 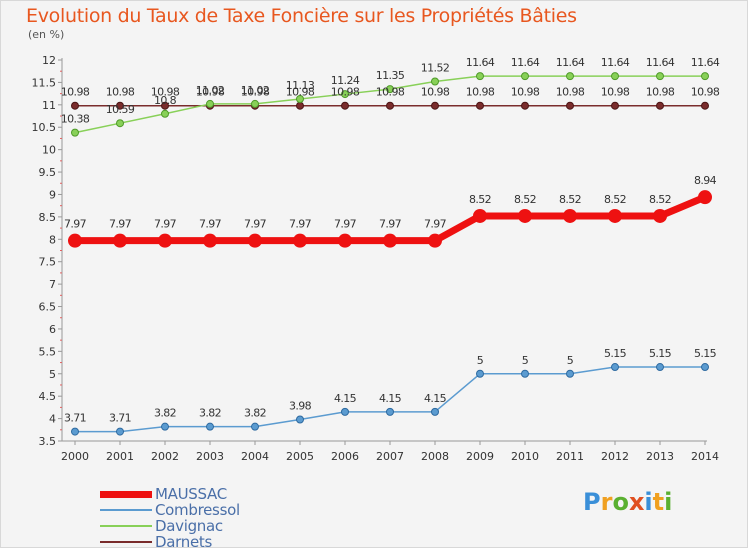 What do you see at coordinates (165, 100) in the screenshot?
I see `data-label-davignac: 10.8` at bounding box center [165, 100].